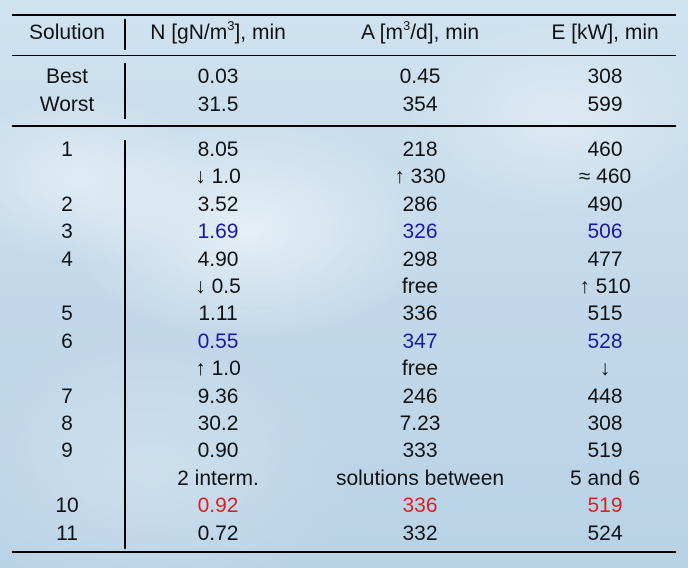  Describe the element at coordinates (605, 314) in the screenshot. I see `table-row-e-cell: 515` at that location.